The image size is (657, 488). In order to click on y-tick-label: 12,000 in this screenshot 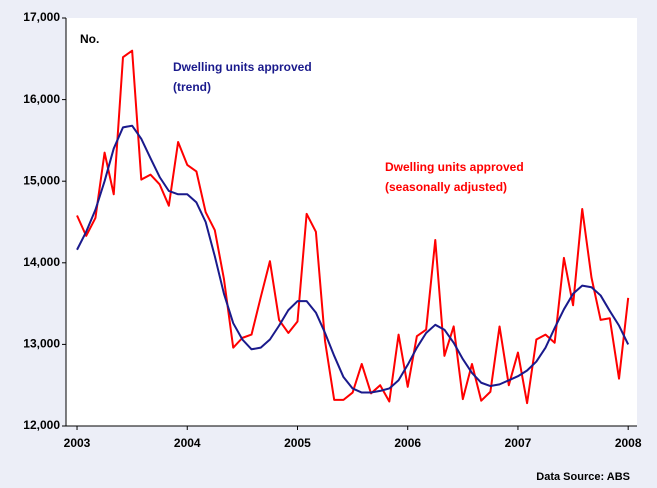, I will do `click(41, 425)`.